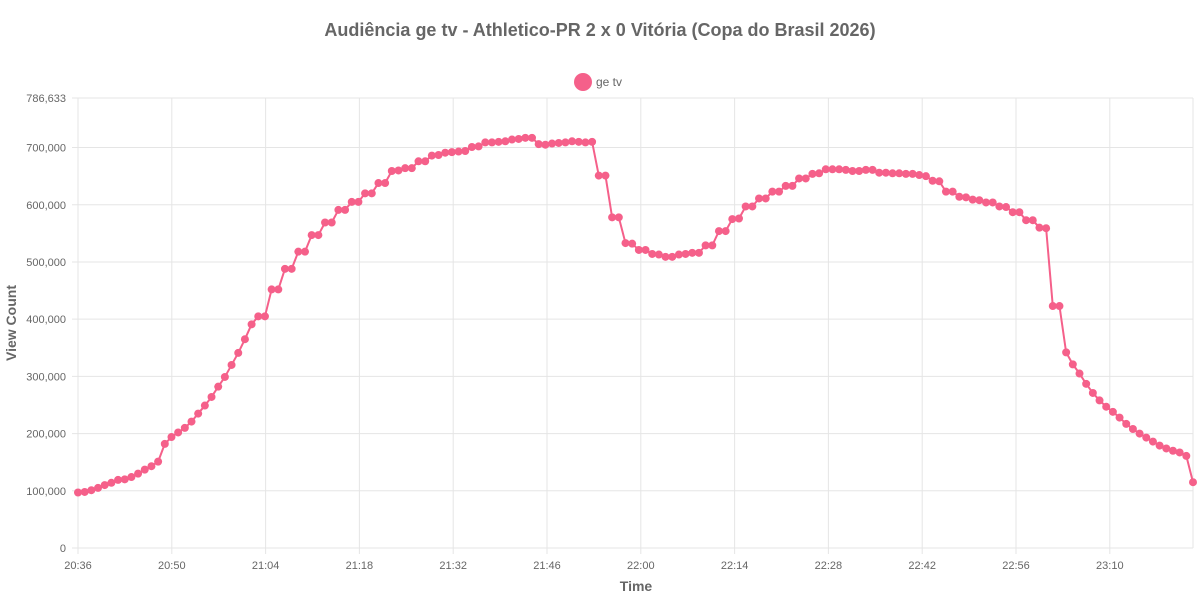 This screenshot has width=1200, height=600. What do you see at coordinates (547, 566) in the screenshot?
I see `x-tick-label: 21:46` at bounding box center [547, 566].